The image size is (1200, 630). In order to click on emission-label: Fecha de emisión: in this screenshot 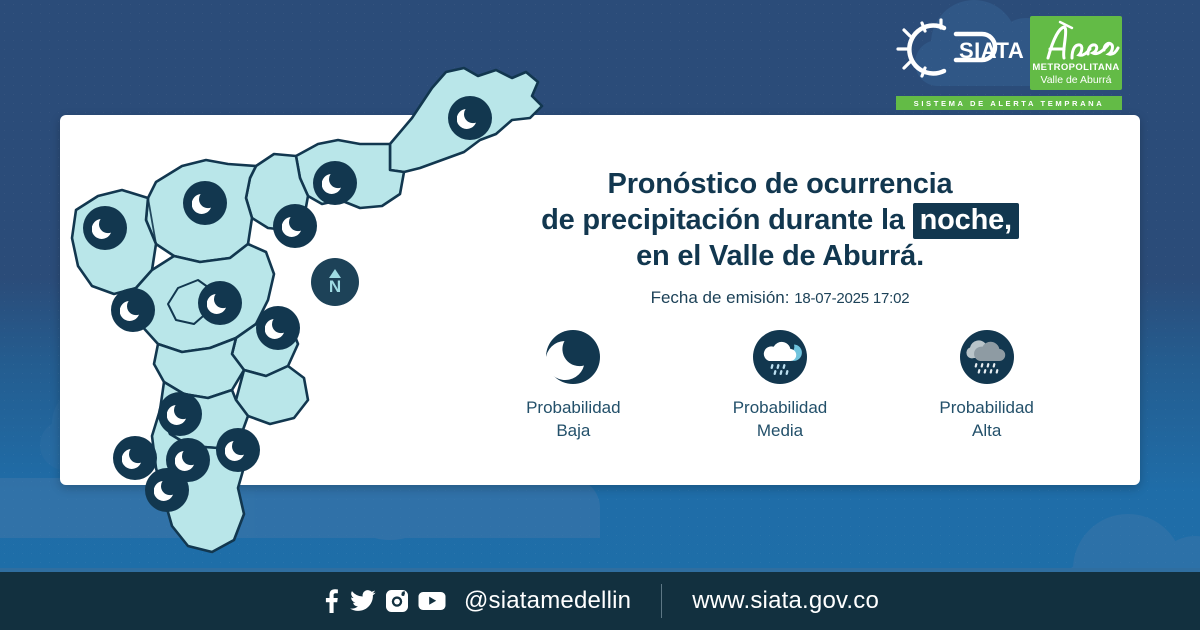, I will do `click(720, 297)`.